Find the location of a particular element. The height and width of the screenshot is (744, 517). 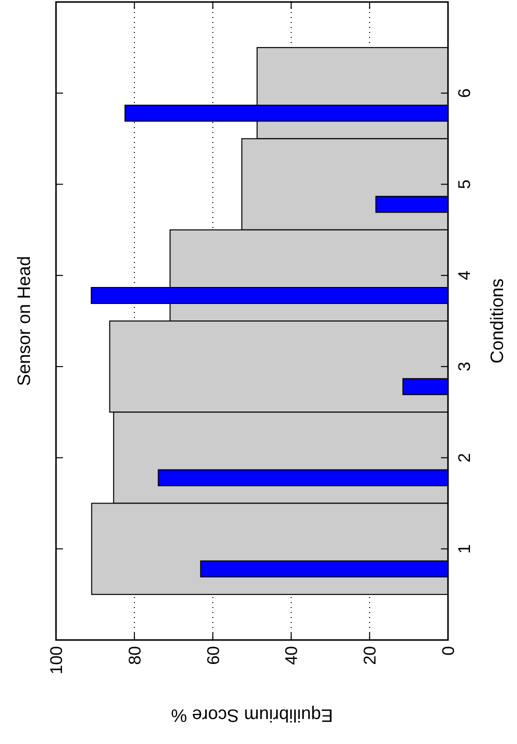

y-tick-label: 4 is located at coordinates (464, 275).